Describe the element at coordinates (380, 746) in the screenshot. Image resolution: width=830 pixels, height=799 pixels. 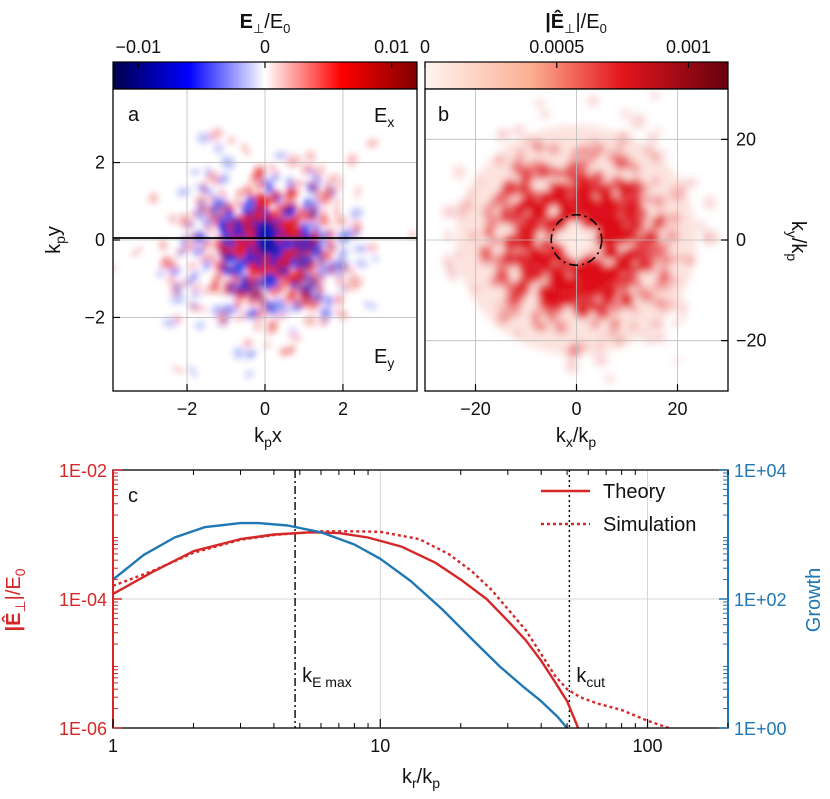
I see `tick-label-c-x: 10` at that location.